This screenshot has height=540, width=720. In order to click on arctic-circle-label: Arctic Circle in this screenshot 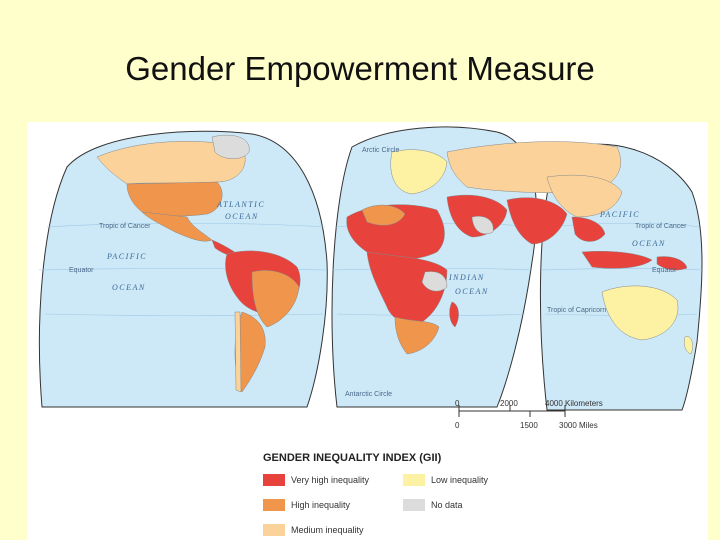, I will do `click(380, 150)`.